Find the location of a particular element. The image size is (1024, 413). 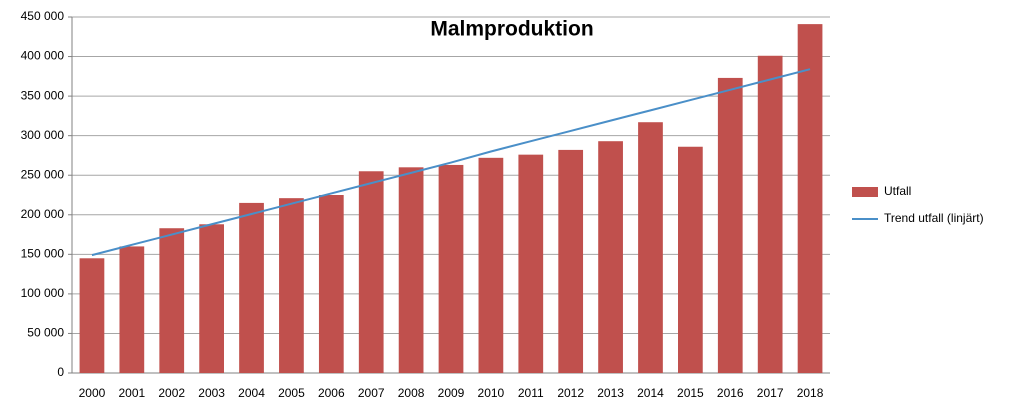

x-tick-label: 2018 is located at coordinates (810, 393).